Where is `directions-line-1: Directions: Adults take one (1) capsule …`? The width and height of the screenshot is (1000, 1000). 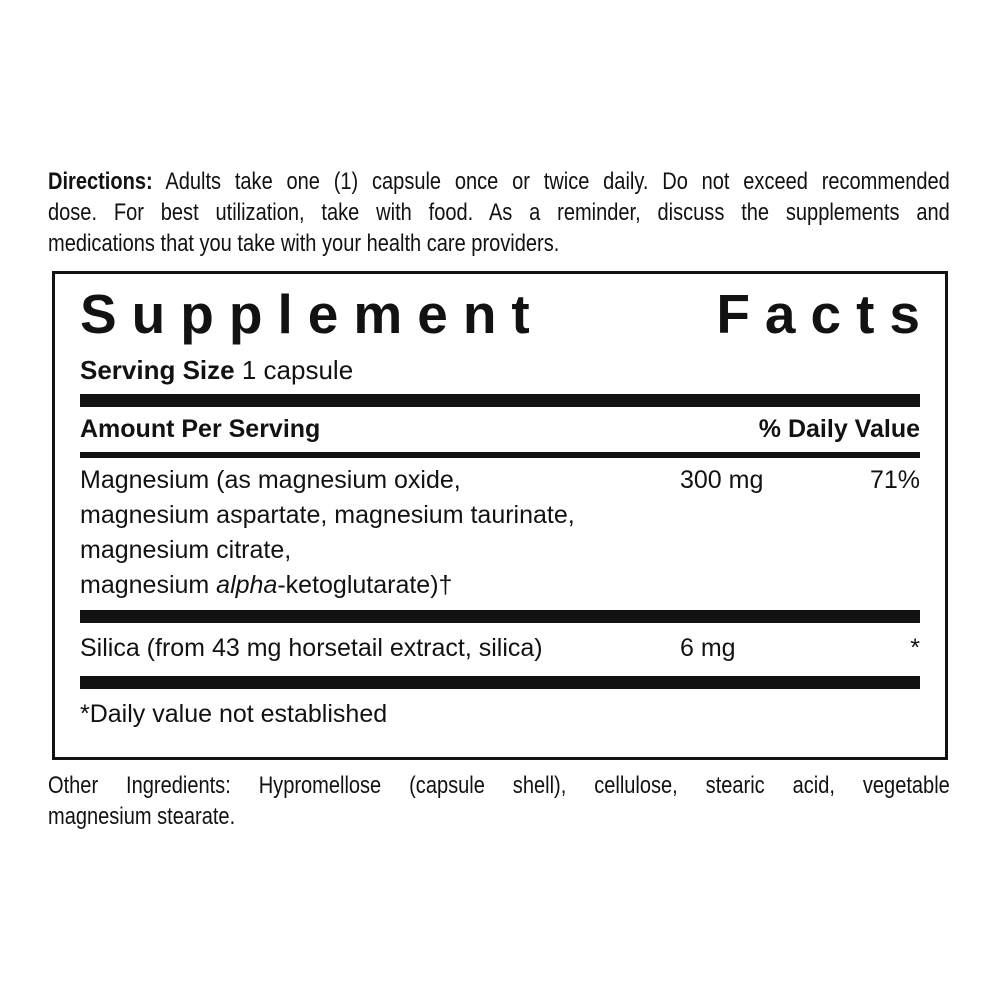 directions-line-1: Directions: Adults take one (1) capsule … is located at coordinates (499, 181).